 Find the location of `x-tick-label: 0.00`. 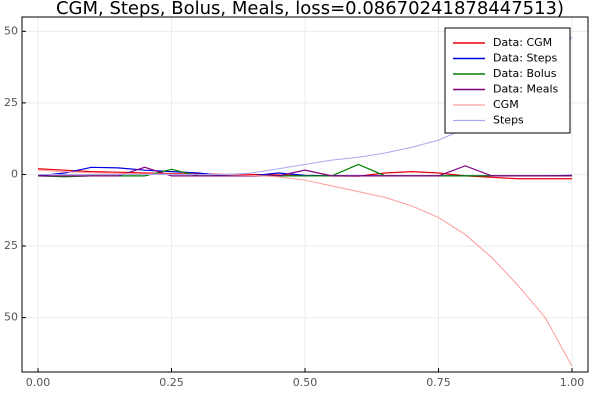

x-tick-label: 0.00 is located at coordinates (38, 382).